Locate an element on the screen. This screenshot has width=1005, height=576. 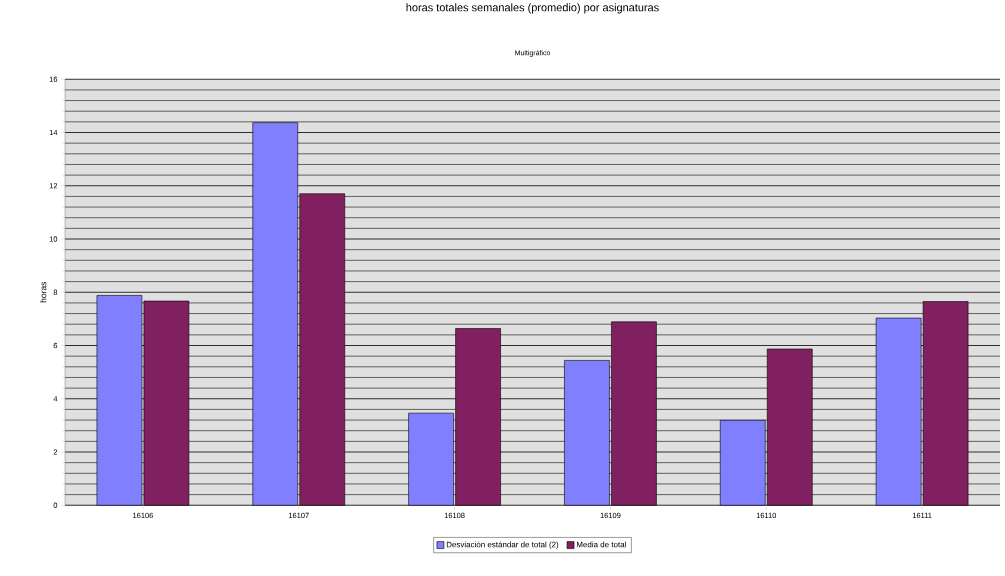
chart-title: horas totales semanales (promedio) por asignaturas is located at coordinates (532, 8).